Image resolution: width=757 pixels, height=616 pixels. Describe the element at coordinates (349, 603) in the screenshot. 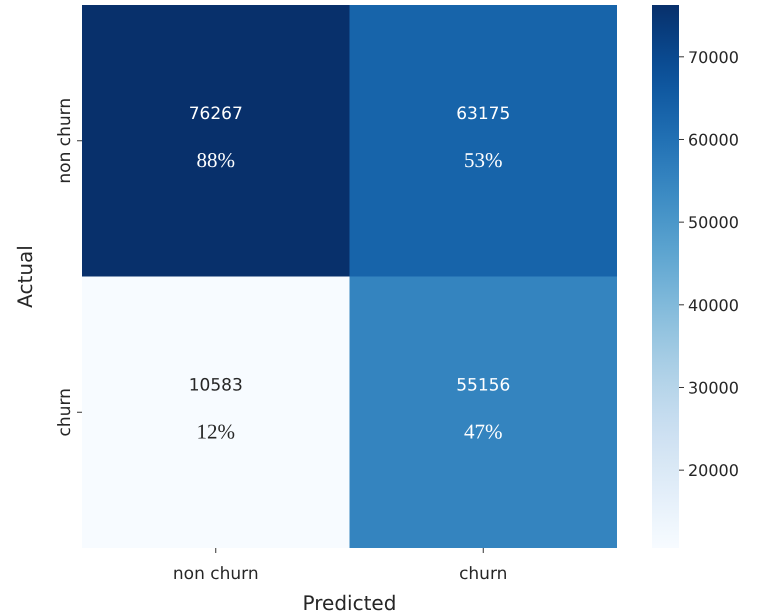

I see `x-axis-title: Predicted` at that location.